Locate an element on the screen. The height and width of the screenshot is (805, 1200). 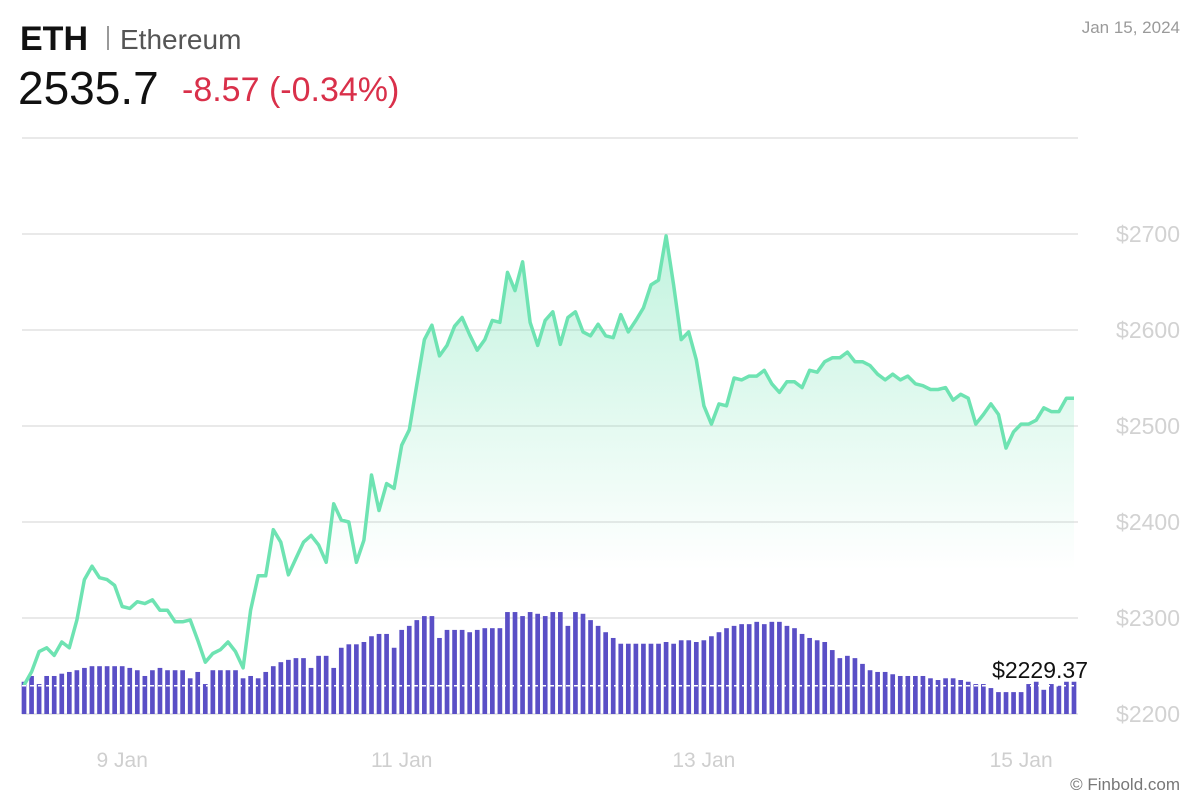
x-tick-label: 13 Jan is located at coordinates (703, 760).